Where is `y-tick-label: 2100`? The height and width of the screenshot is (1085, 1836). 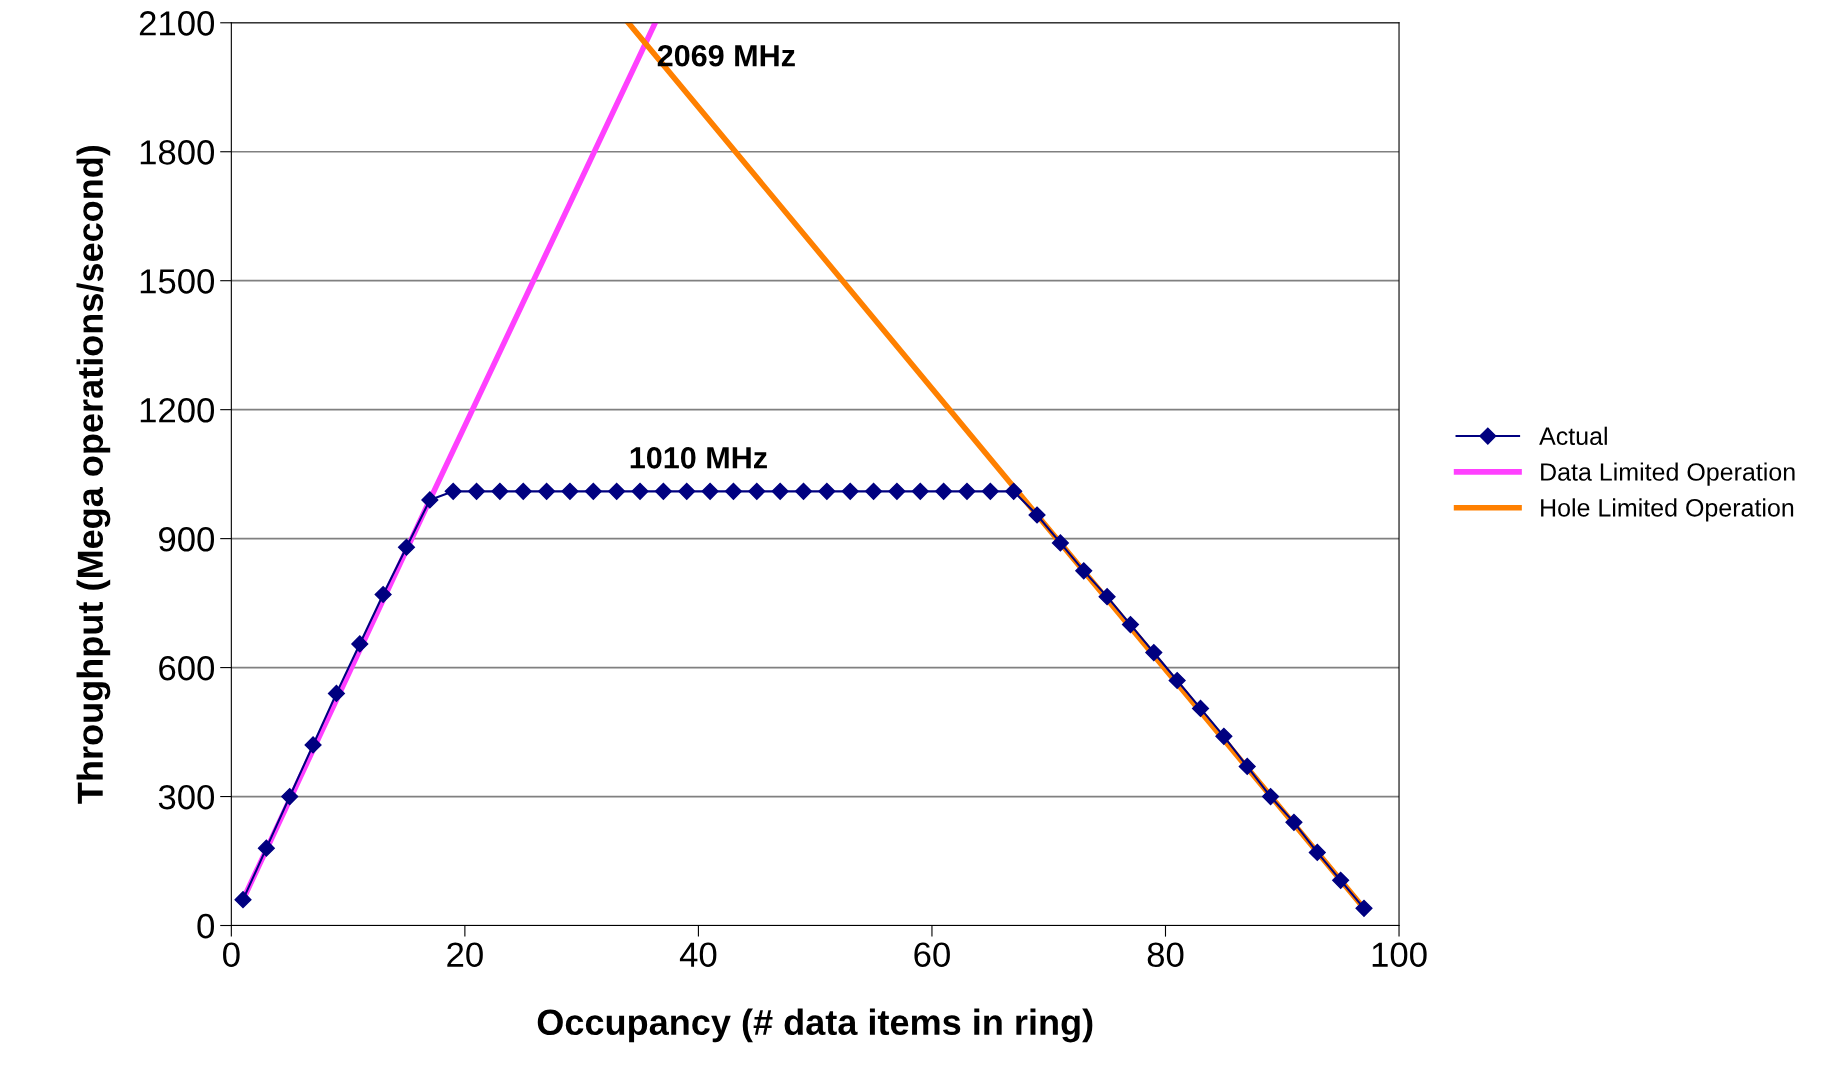
y-tick-label: 2100 is located at coordinates (177, 23).